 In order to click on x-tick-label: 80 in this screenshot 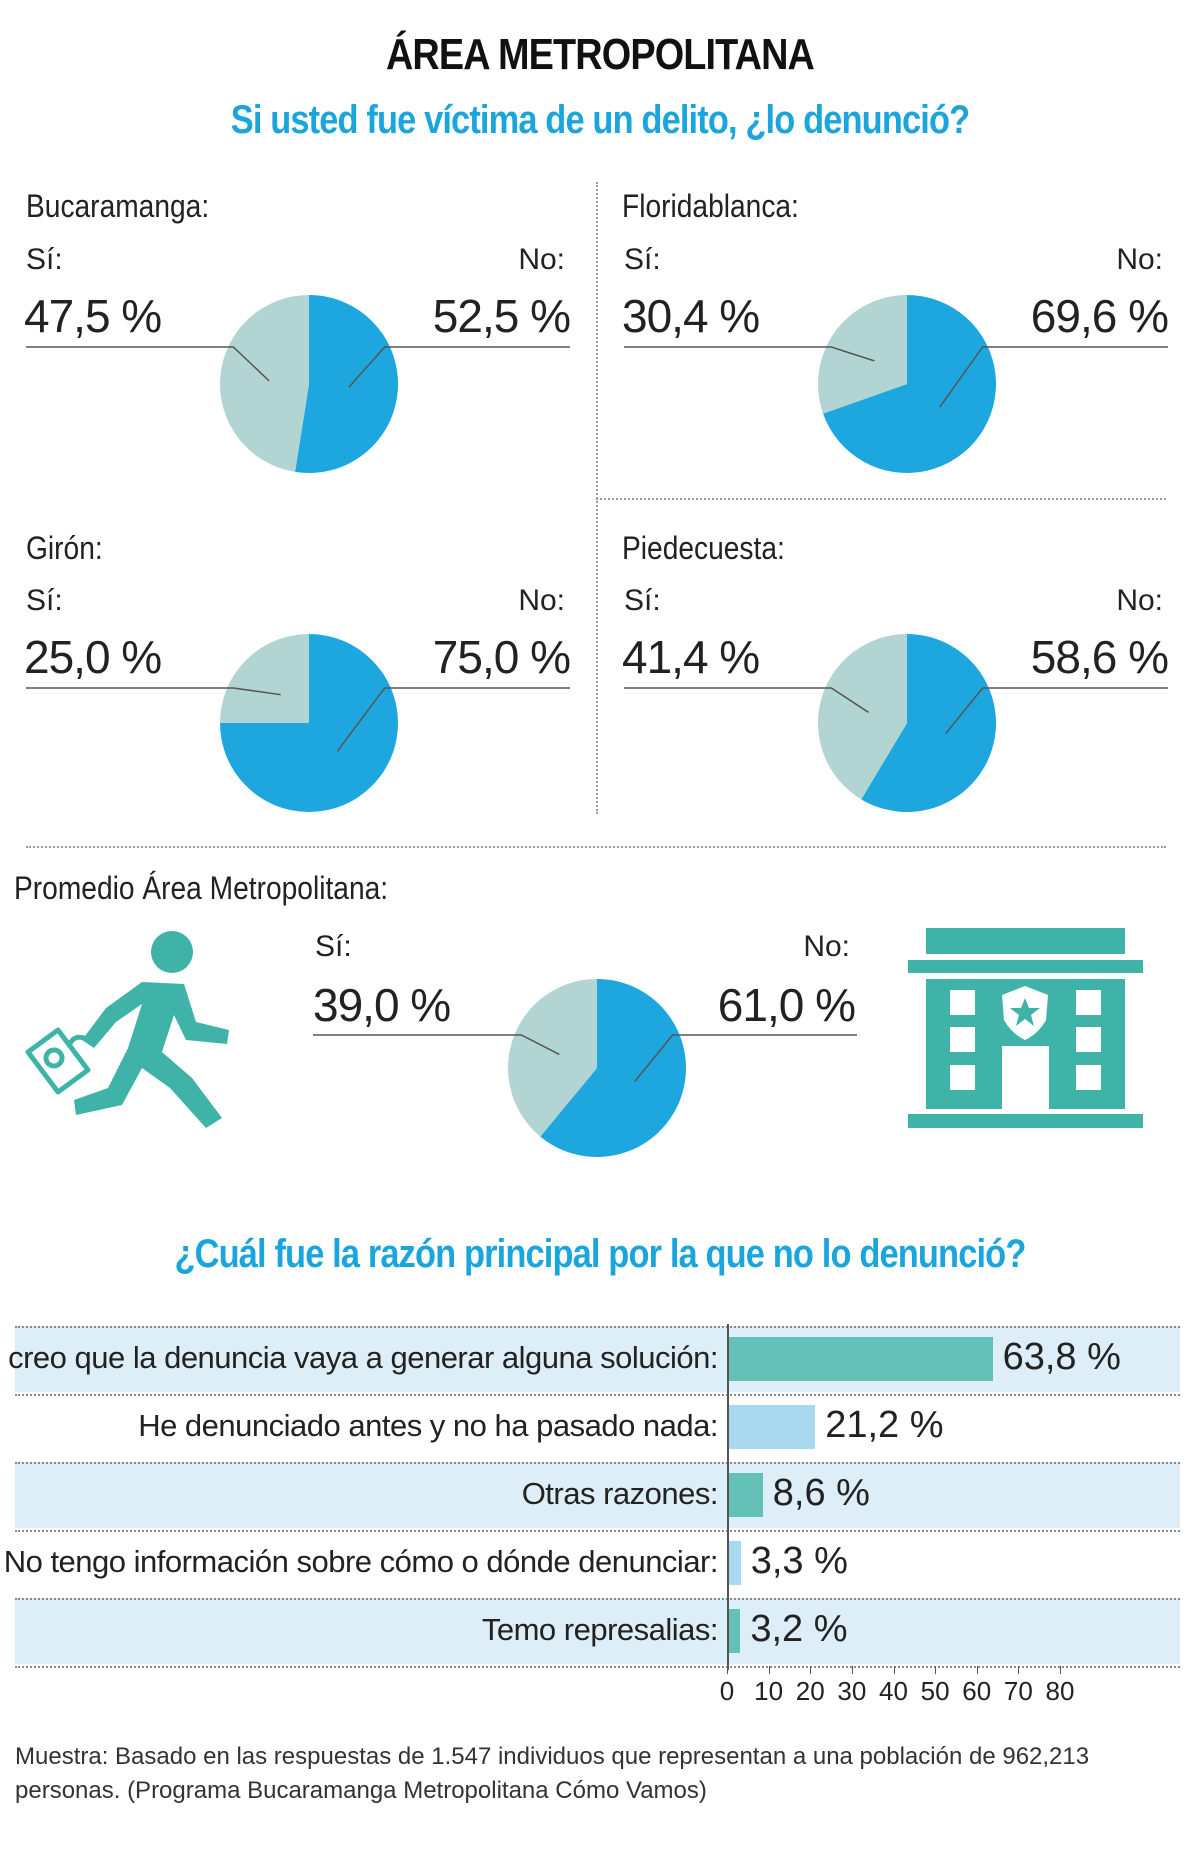, I will do `click(1060, 1691)`.